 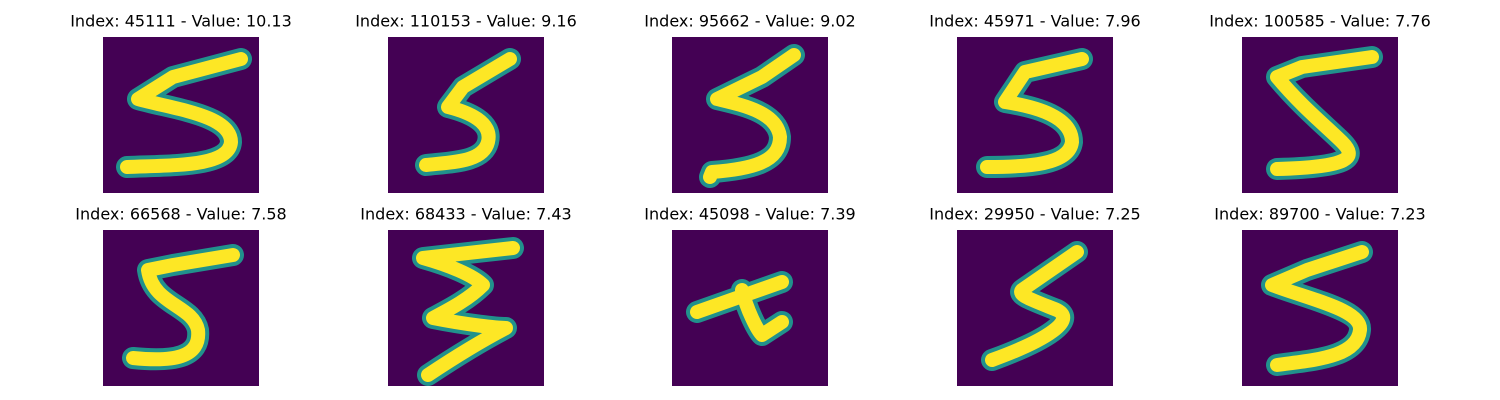 What do you see at coordinates (180, 214) in the screenshot?
I see `panel-title: Index: 66568 - Value: 7.58` at bounding box center [180, 214].